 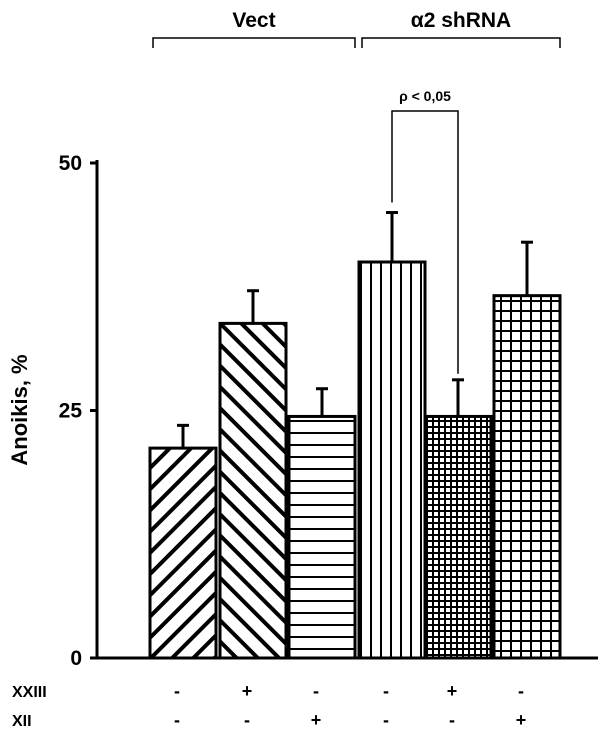 I want to click on y-tick-label: 0, so click(x=76, y=658).